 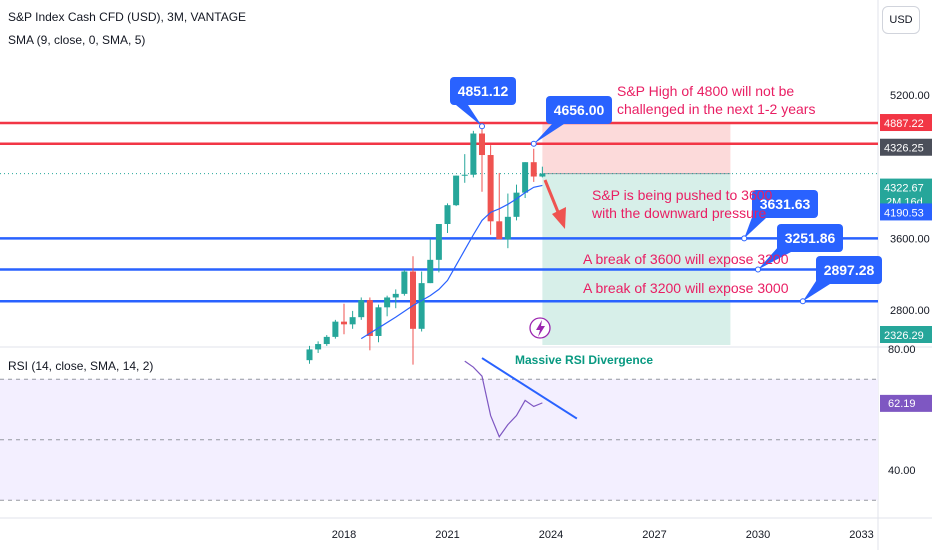 I want to click on down-arrow-head-icon, so click(x=559, y=218).